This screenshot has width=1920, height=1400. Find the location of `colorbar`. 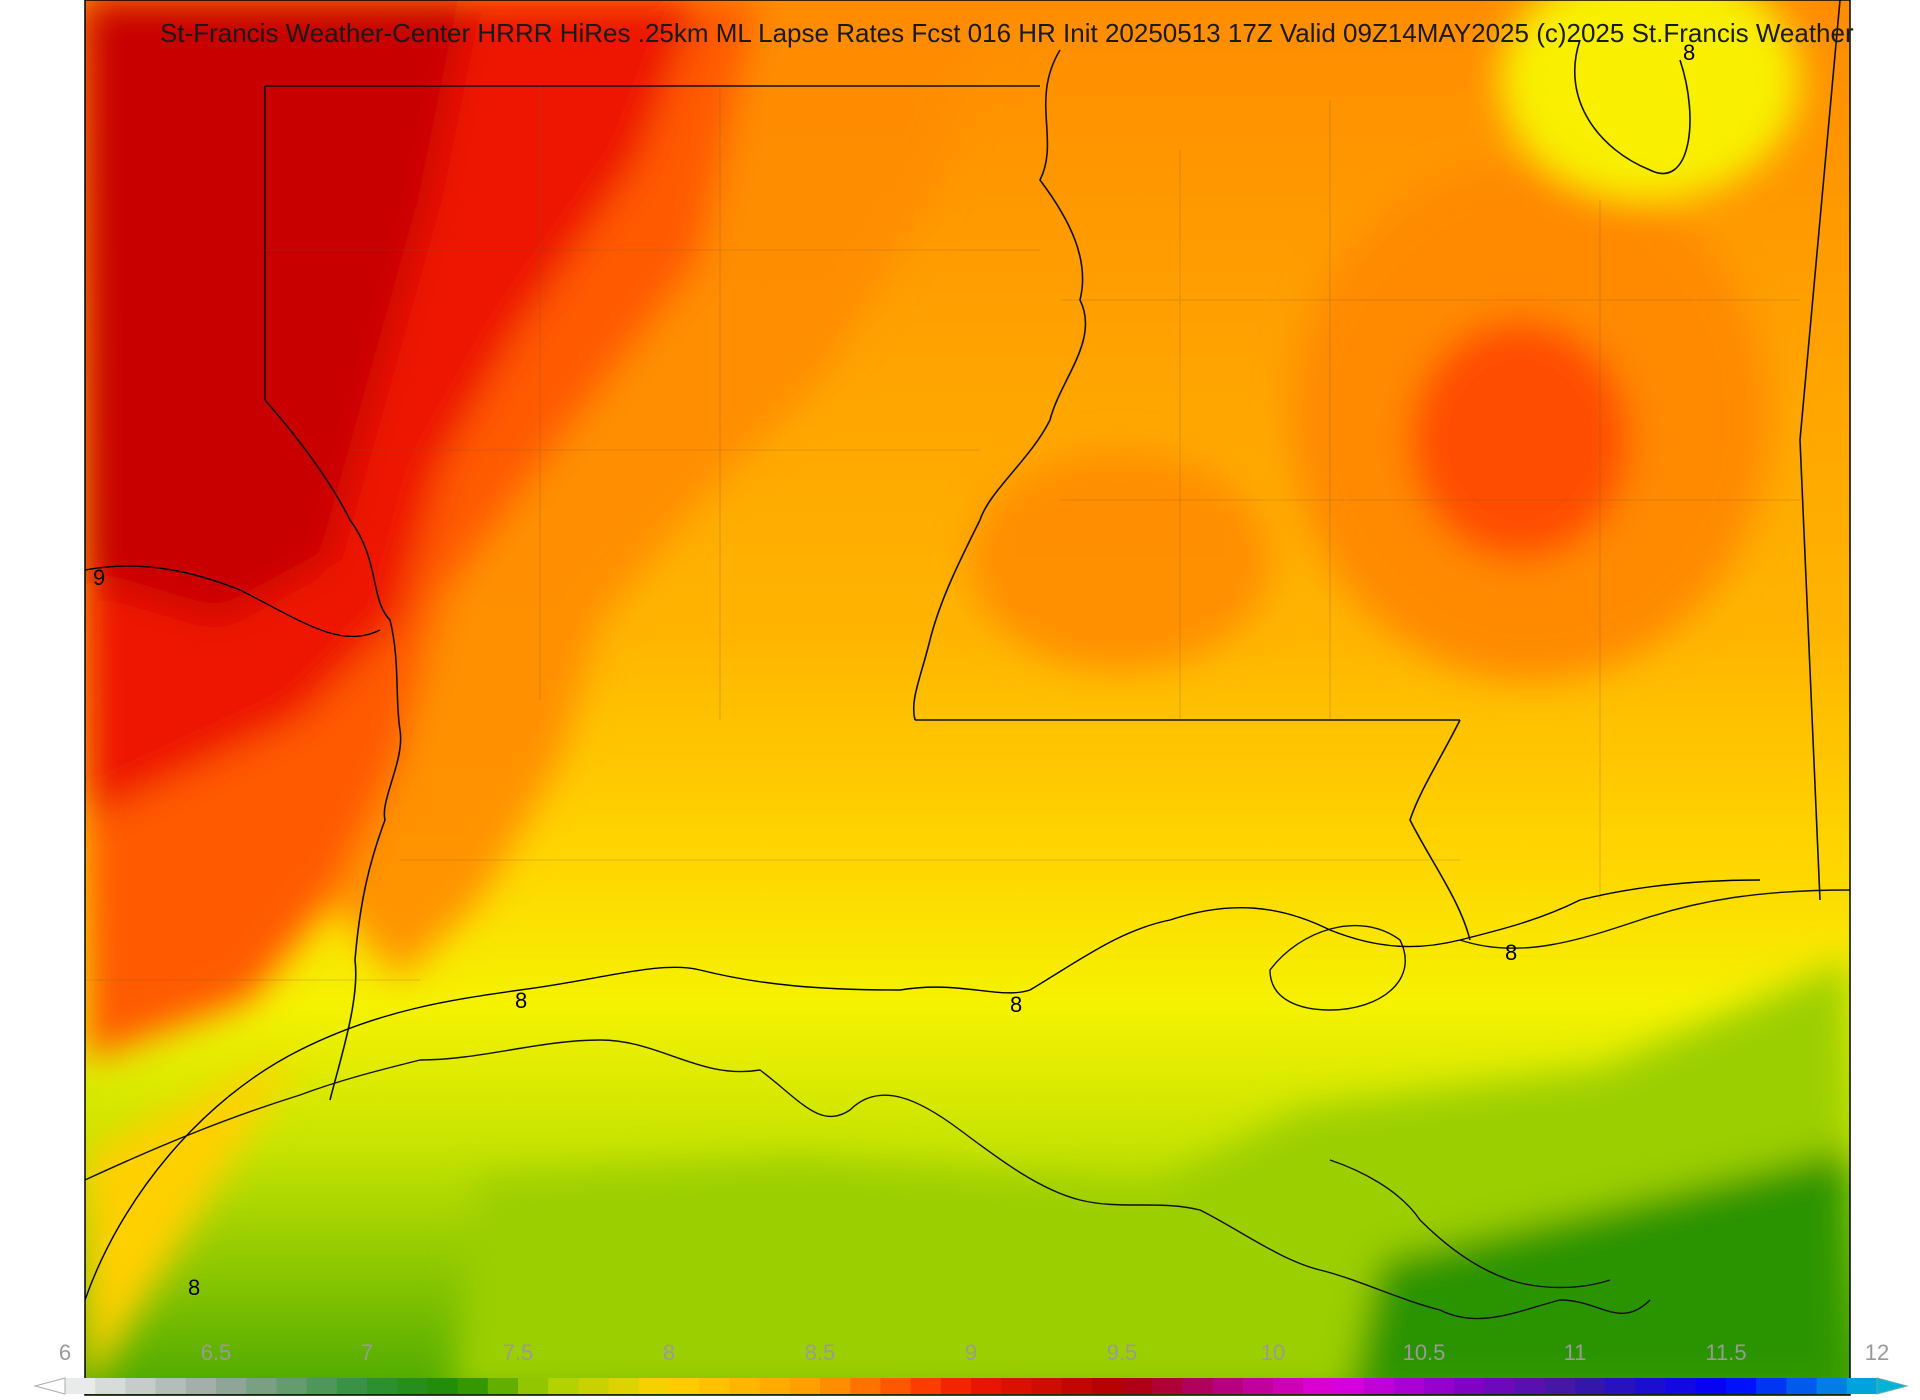

colorbar is located at coordinates (971, 1386).